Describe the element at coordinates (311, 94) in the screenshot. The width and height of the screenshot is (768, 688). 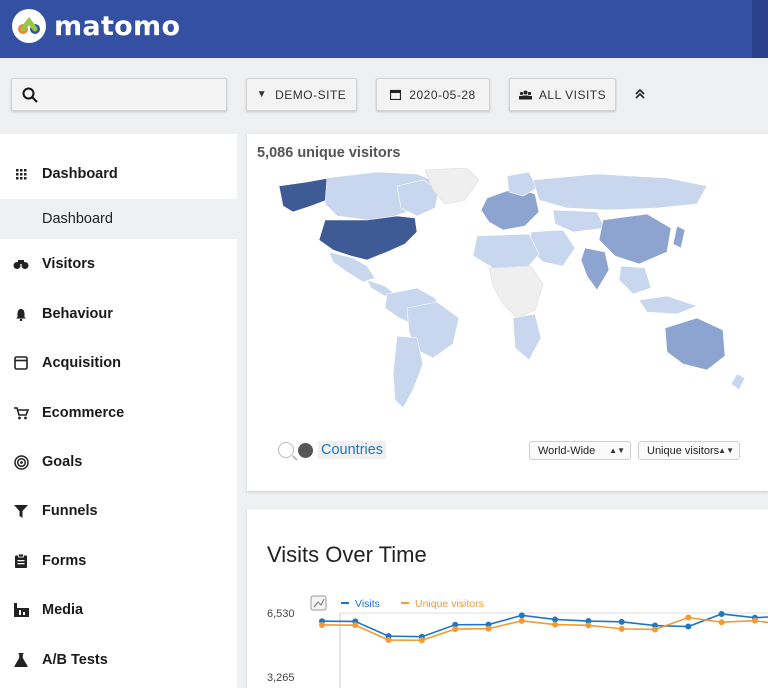
I see `site-selector-label: DEMO-SITE` at that location.